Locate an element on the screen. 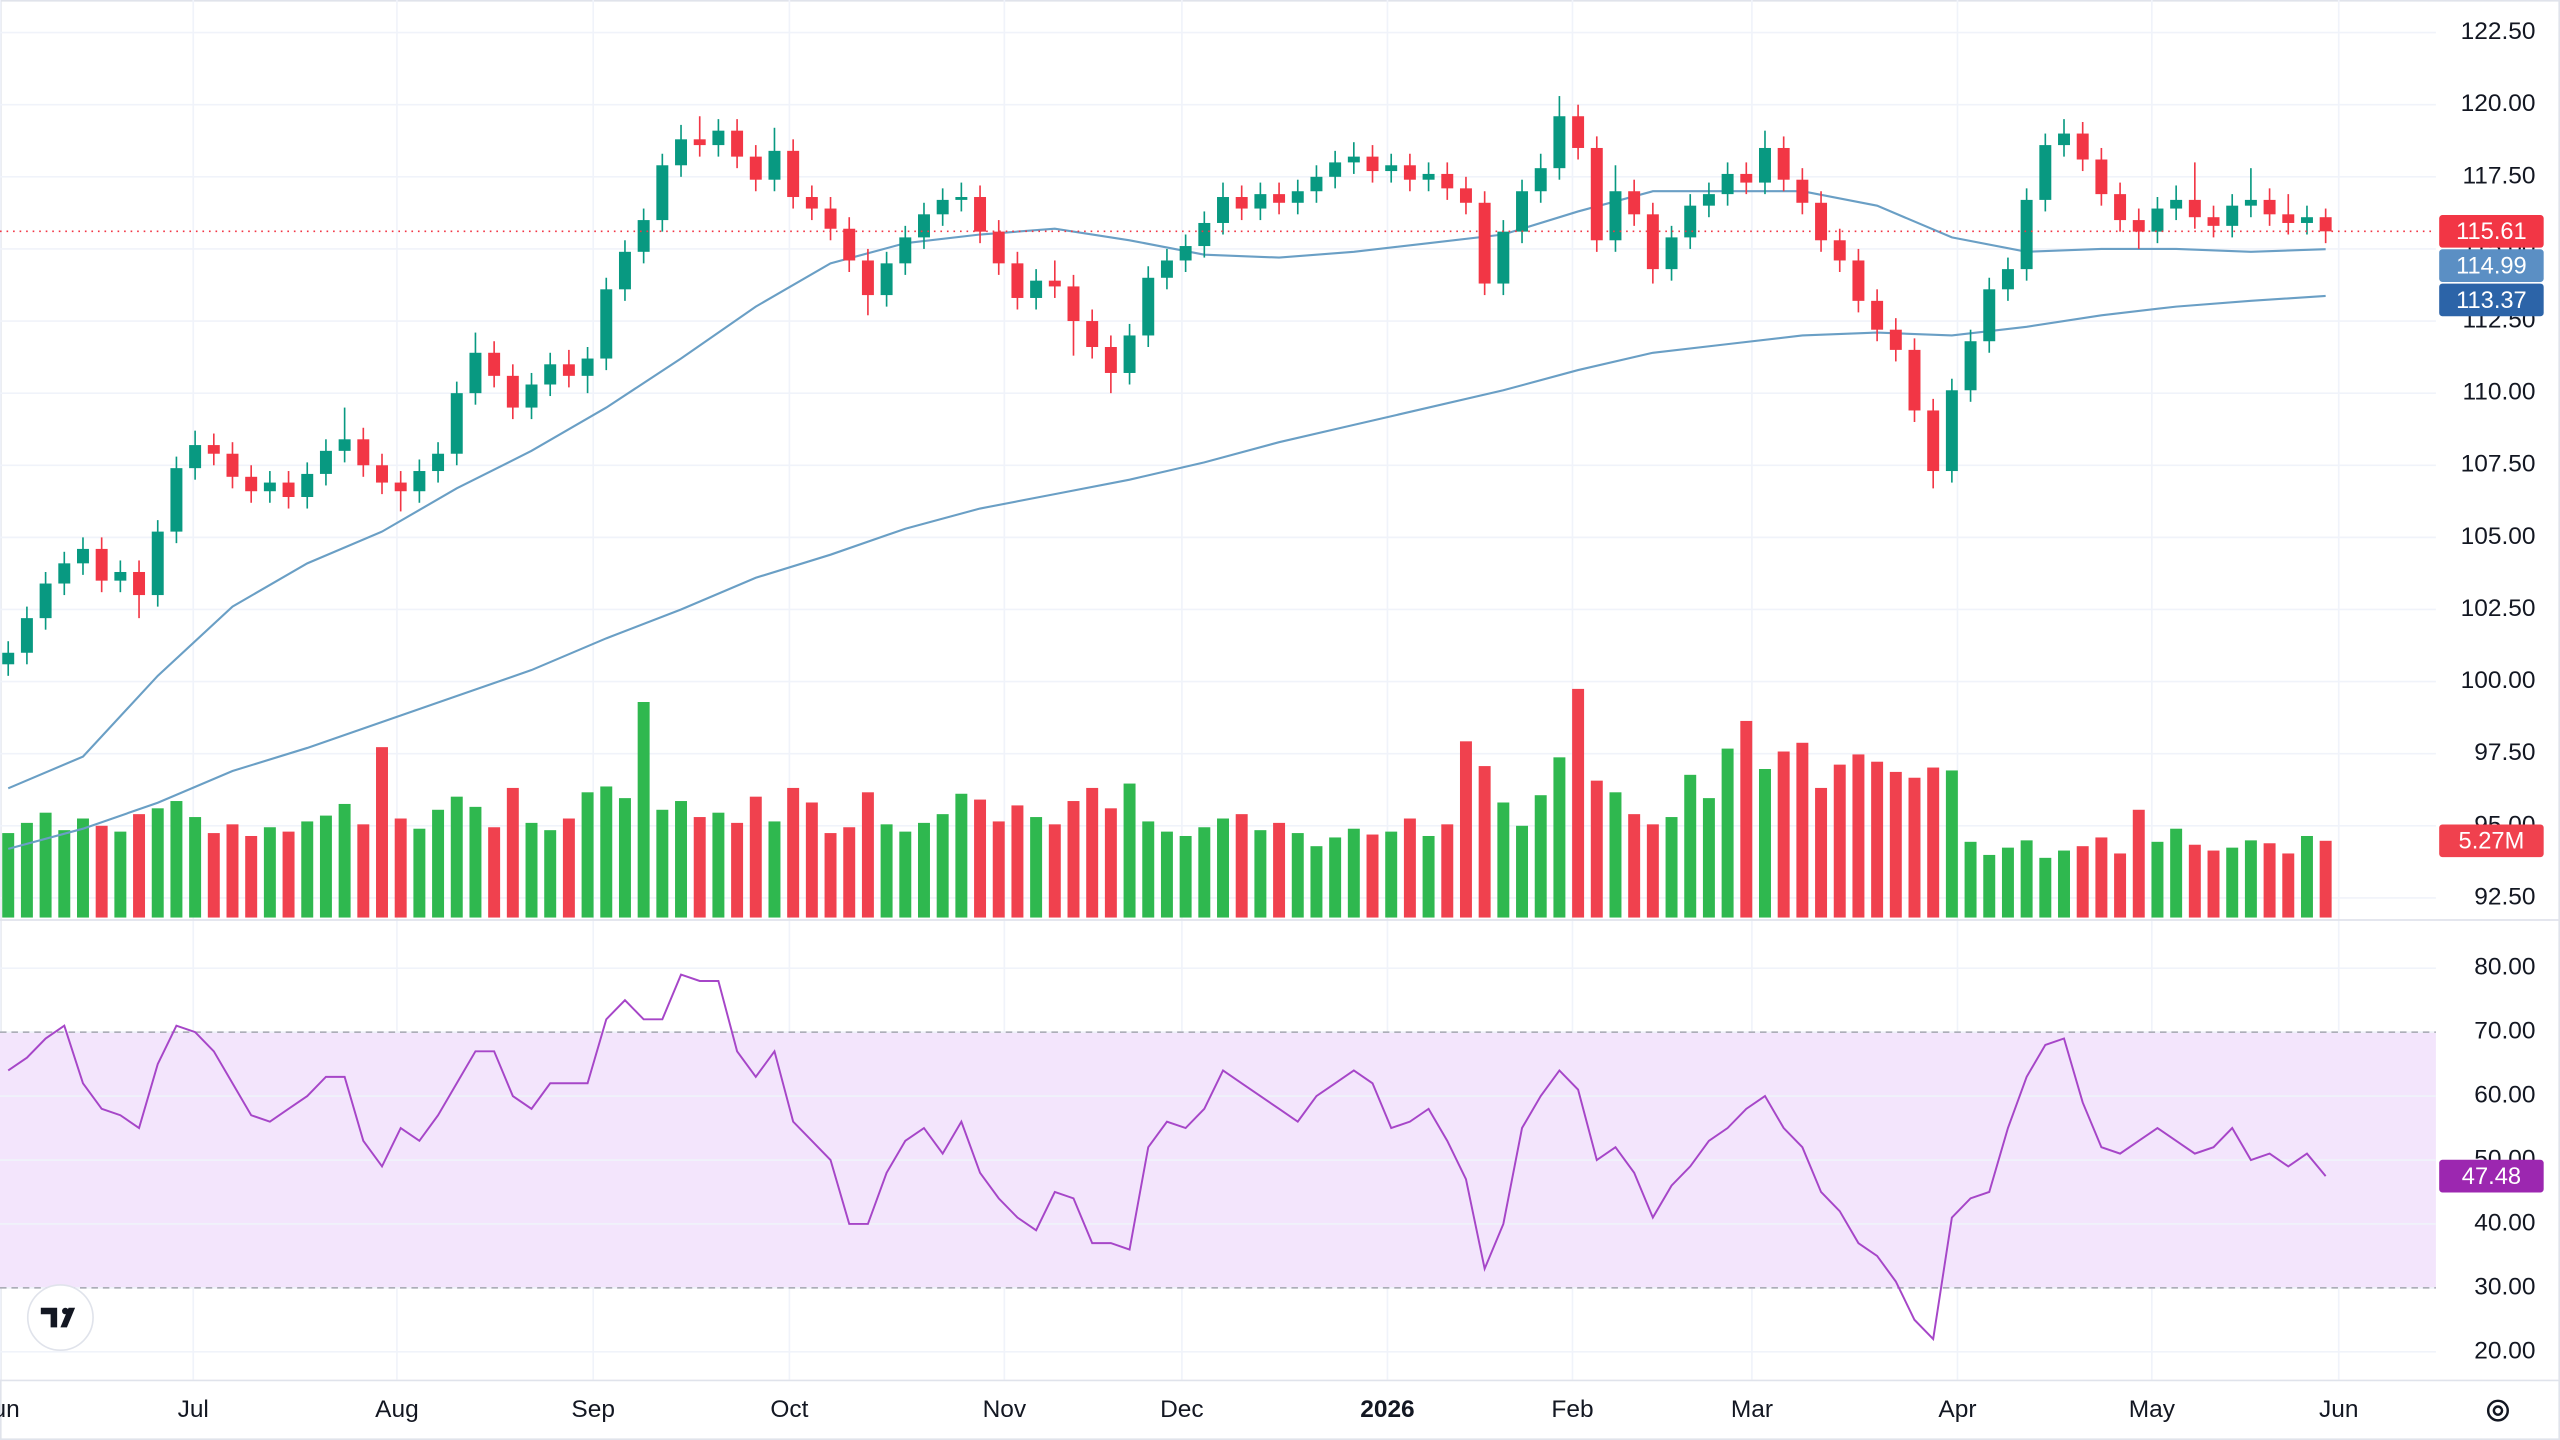  y-tick-label: 107.50 is located at coordinates (2498, 464).